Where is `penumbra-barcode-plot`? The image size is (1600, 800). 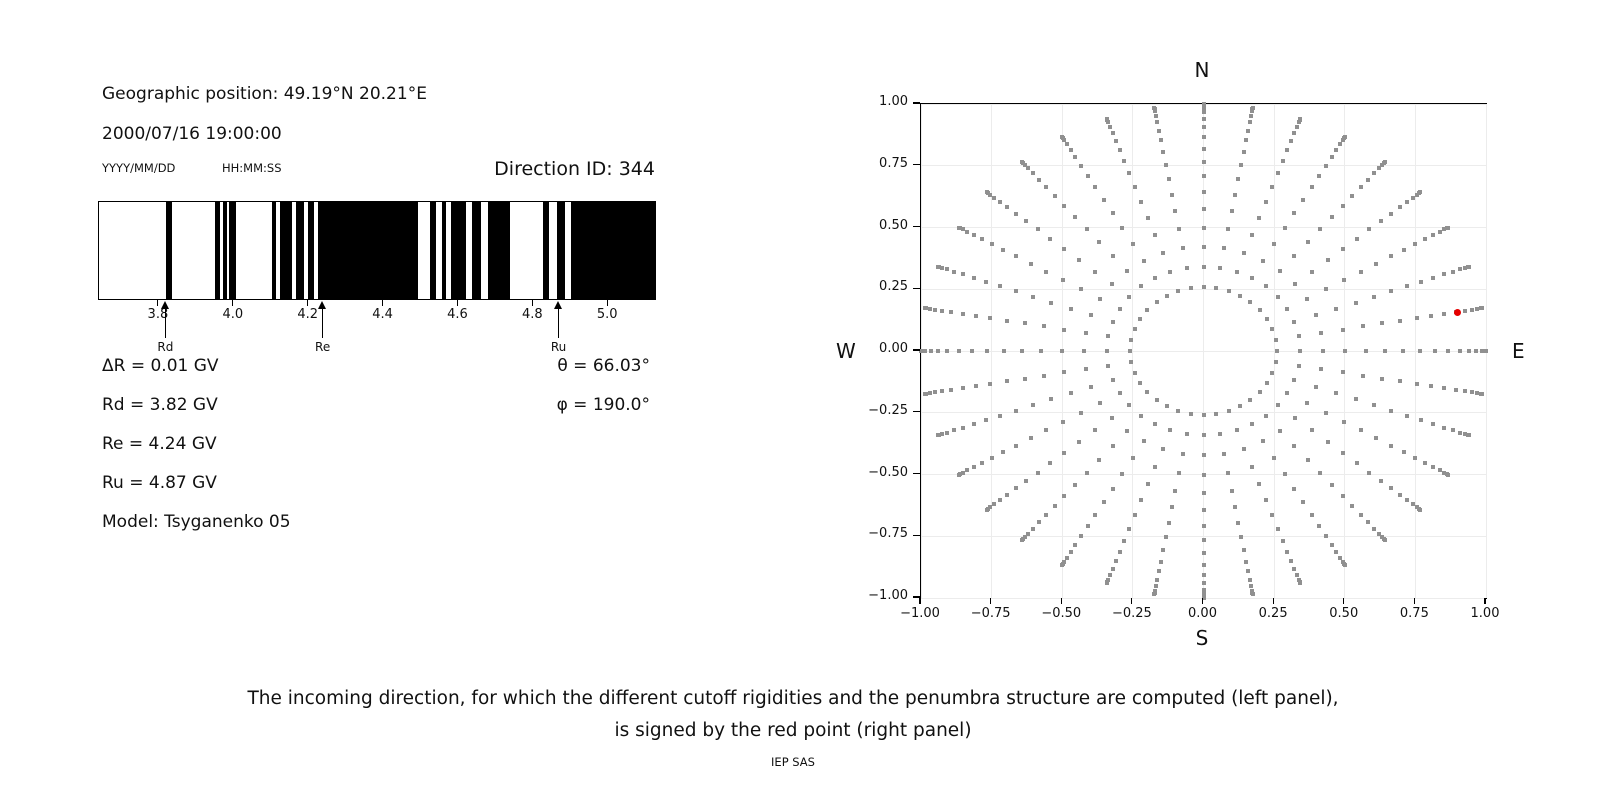
penumbra-barcode-plot is located at coordinates (377, 250).